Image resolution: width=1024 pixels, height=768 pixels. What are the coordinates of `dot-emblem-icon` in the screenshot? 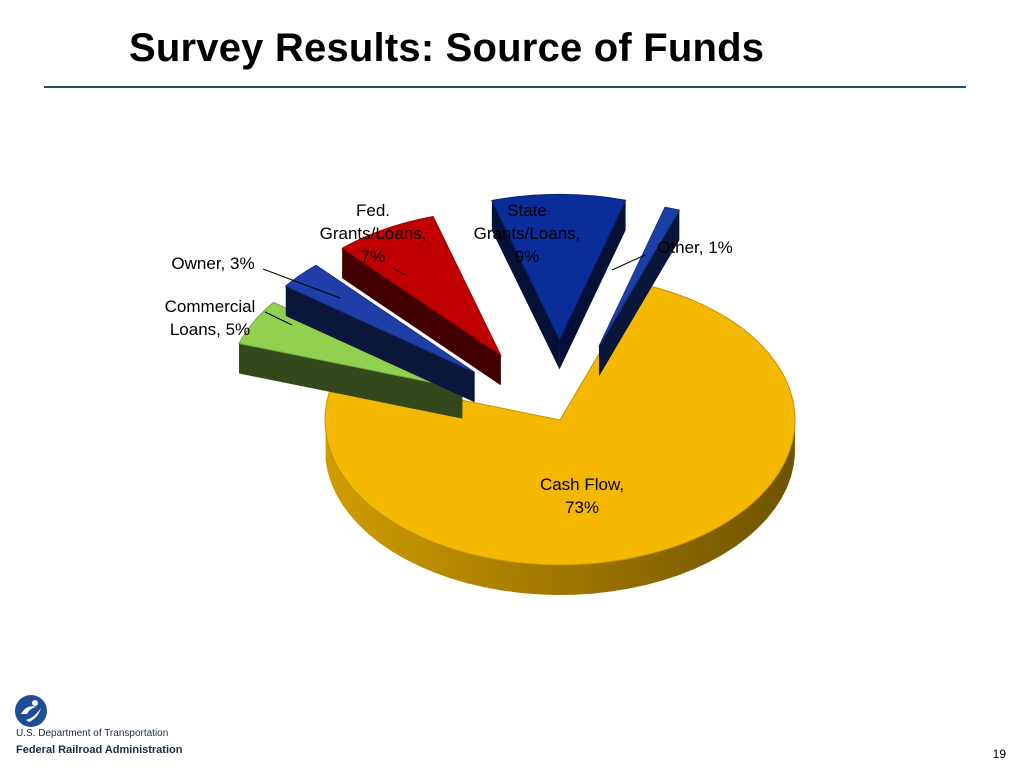 It's located at (31, 711).